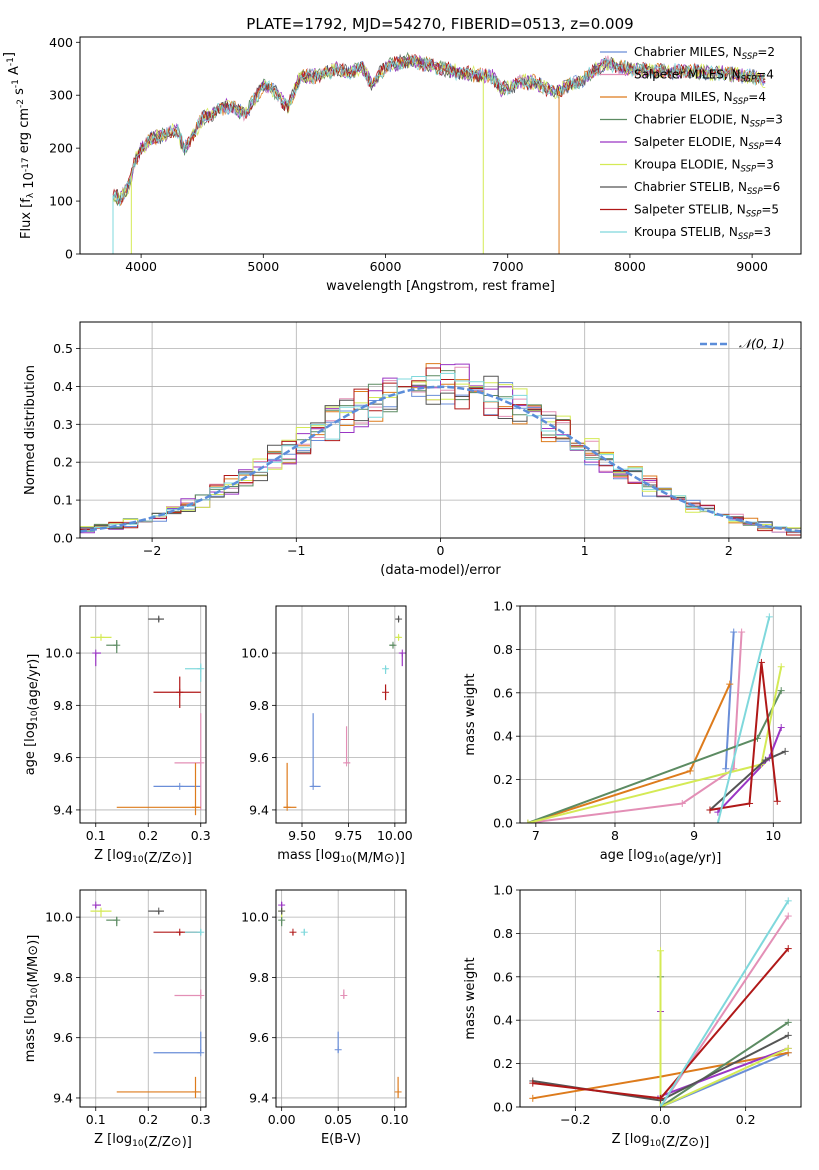 This screenshot has height=1170, width=819. Describe the element at coordinates (63, 538) in the screenshot. I see `y-tick-label: 0.0` at that location.